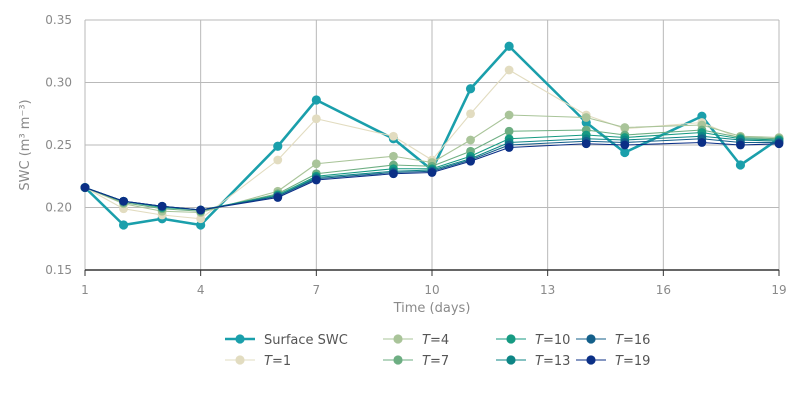 Image resolution: width=800 pixels, height=404 pixels. What do you see at coordinates (663, 290) in the screenshot?
I see `x-tick-label: 16` at bounding box center [663, 290].